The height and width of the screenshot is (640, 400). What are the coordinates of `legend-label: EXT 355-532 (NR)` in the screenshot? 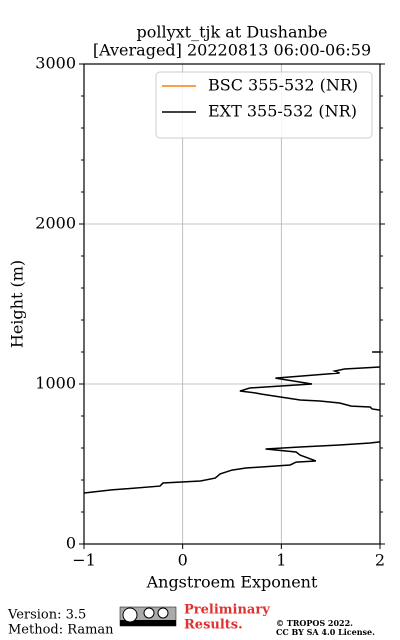 It's located at (282, 111).